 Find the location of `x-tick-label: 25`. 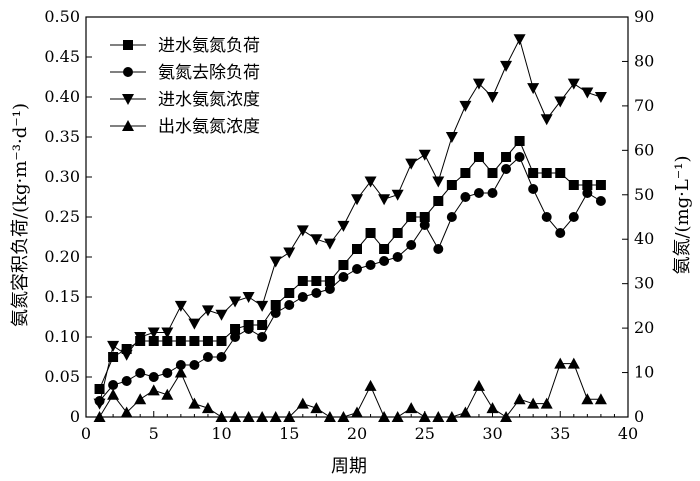

x-tick-label: 25 is located at coordinates (425, 433).